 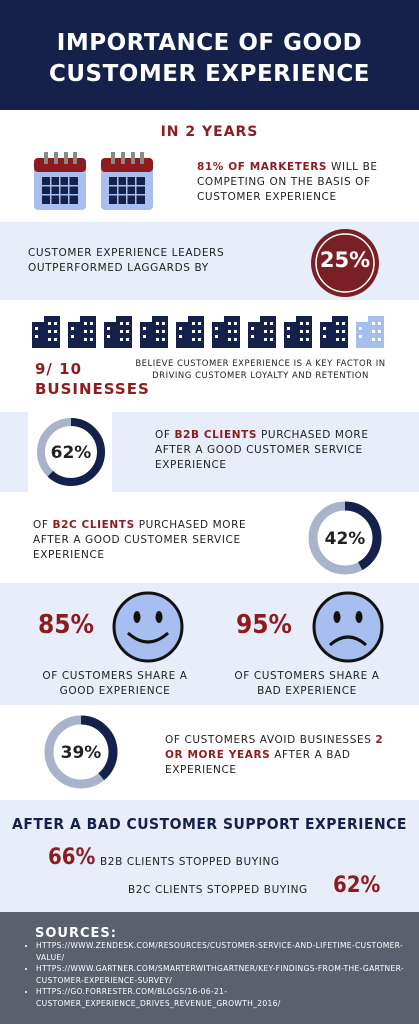 What do you see at coordinates (274, 747) in the screenshot?
I see `highlight: 2 OR MORE YEARS` at bounding box center [274, 747].